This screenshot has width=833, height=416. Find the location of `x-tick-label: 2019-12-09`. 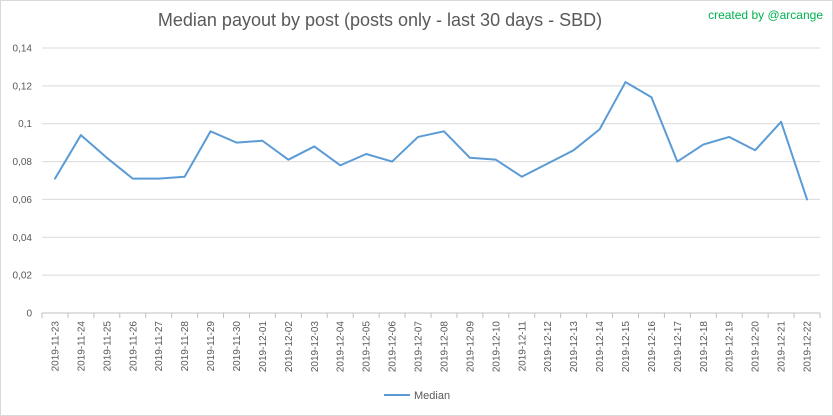

x-tick-label: 2019-12-09 is located at coordinates (470, 347).